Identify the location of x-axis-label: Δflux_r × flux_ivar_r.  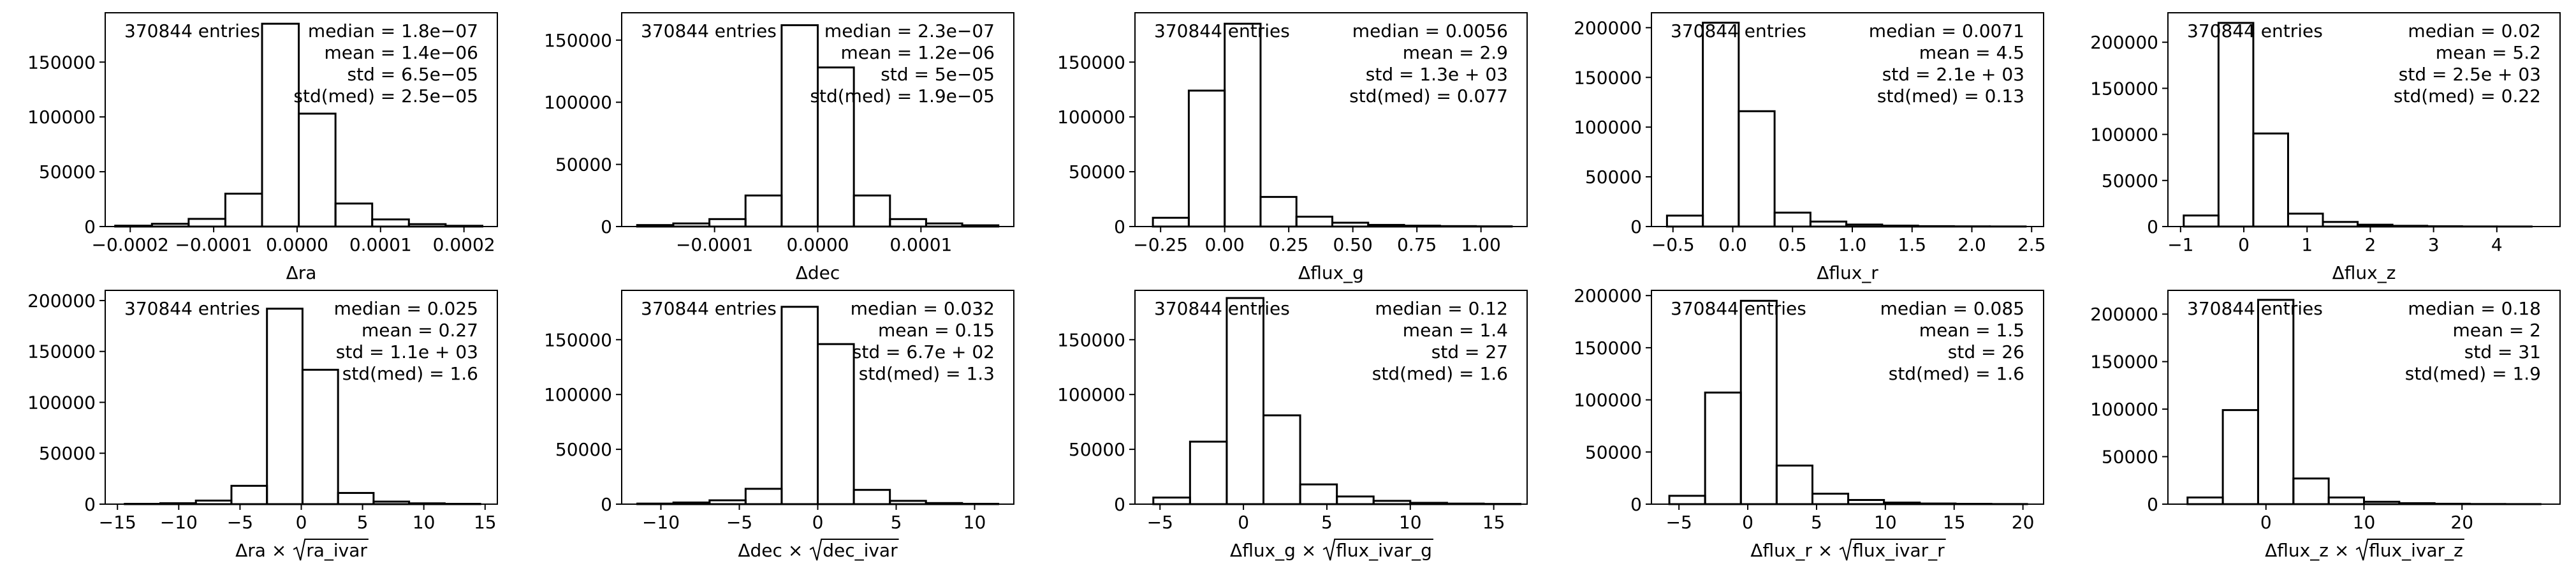
(1847, 550).